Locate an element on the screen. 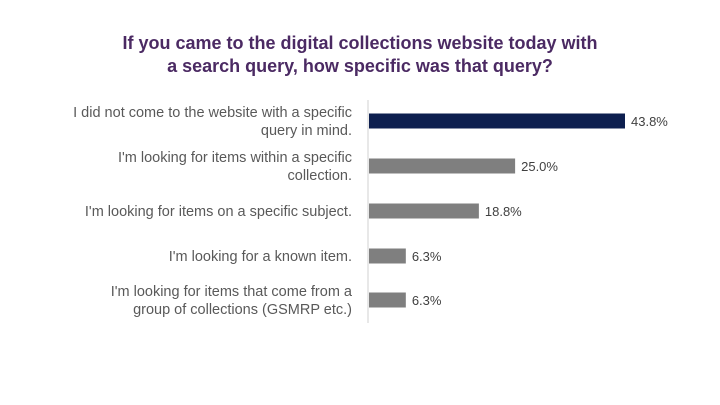  value-label-2: 25.0% is located at coordinates (539, 166).